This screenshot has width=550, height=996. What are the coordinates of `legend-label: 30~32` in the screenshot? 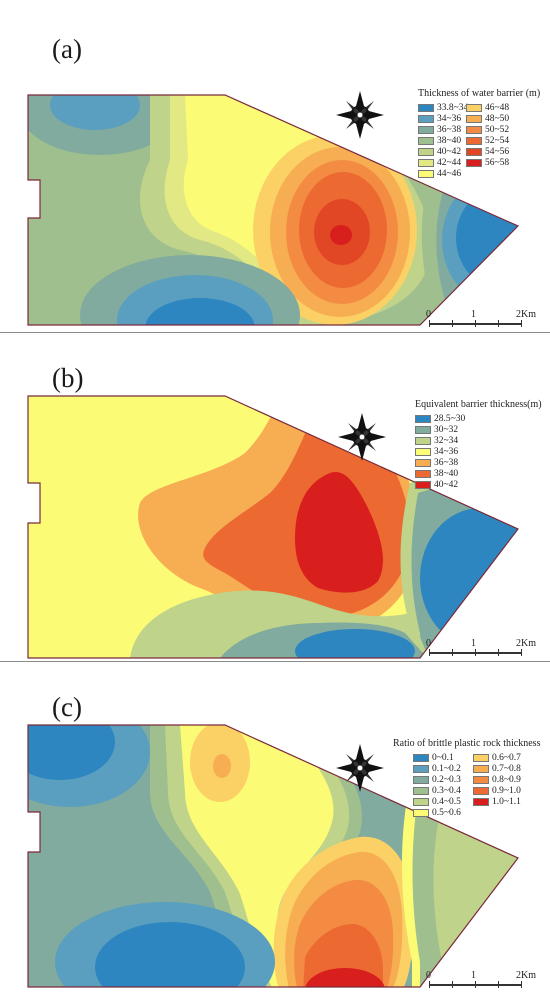 It's located at (446, 429).